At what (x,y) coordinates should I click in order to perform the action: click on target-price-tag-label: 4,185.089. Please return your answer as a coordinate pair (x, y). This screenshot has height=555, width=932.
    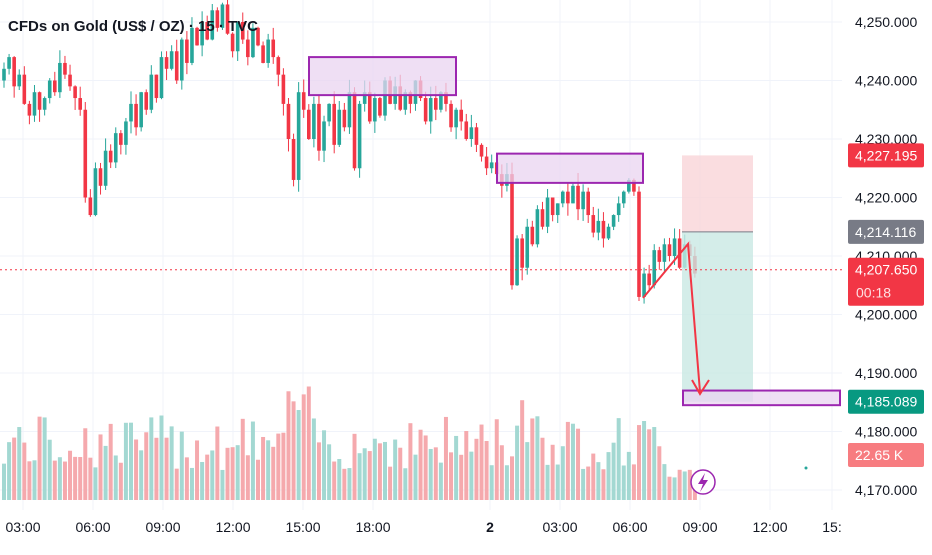
    Looking at the image, I should click on (886, 402).